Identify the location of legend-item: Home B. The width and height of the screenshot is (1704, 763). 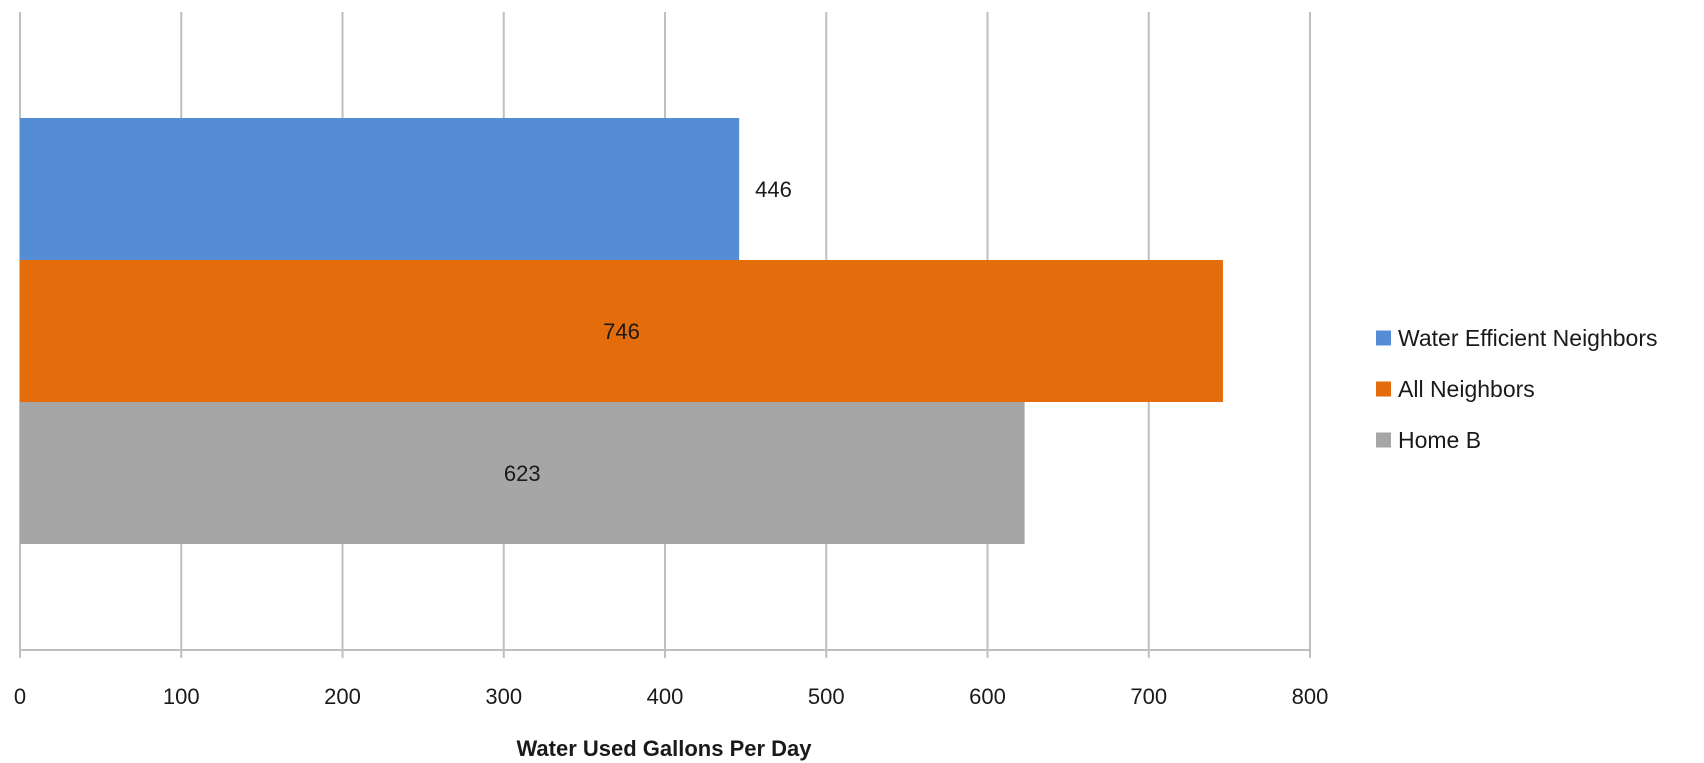
(1428, 440).